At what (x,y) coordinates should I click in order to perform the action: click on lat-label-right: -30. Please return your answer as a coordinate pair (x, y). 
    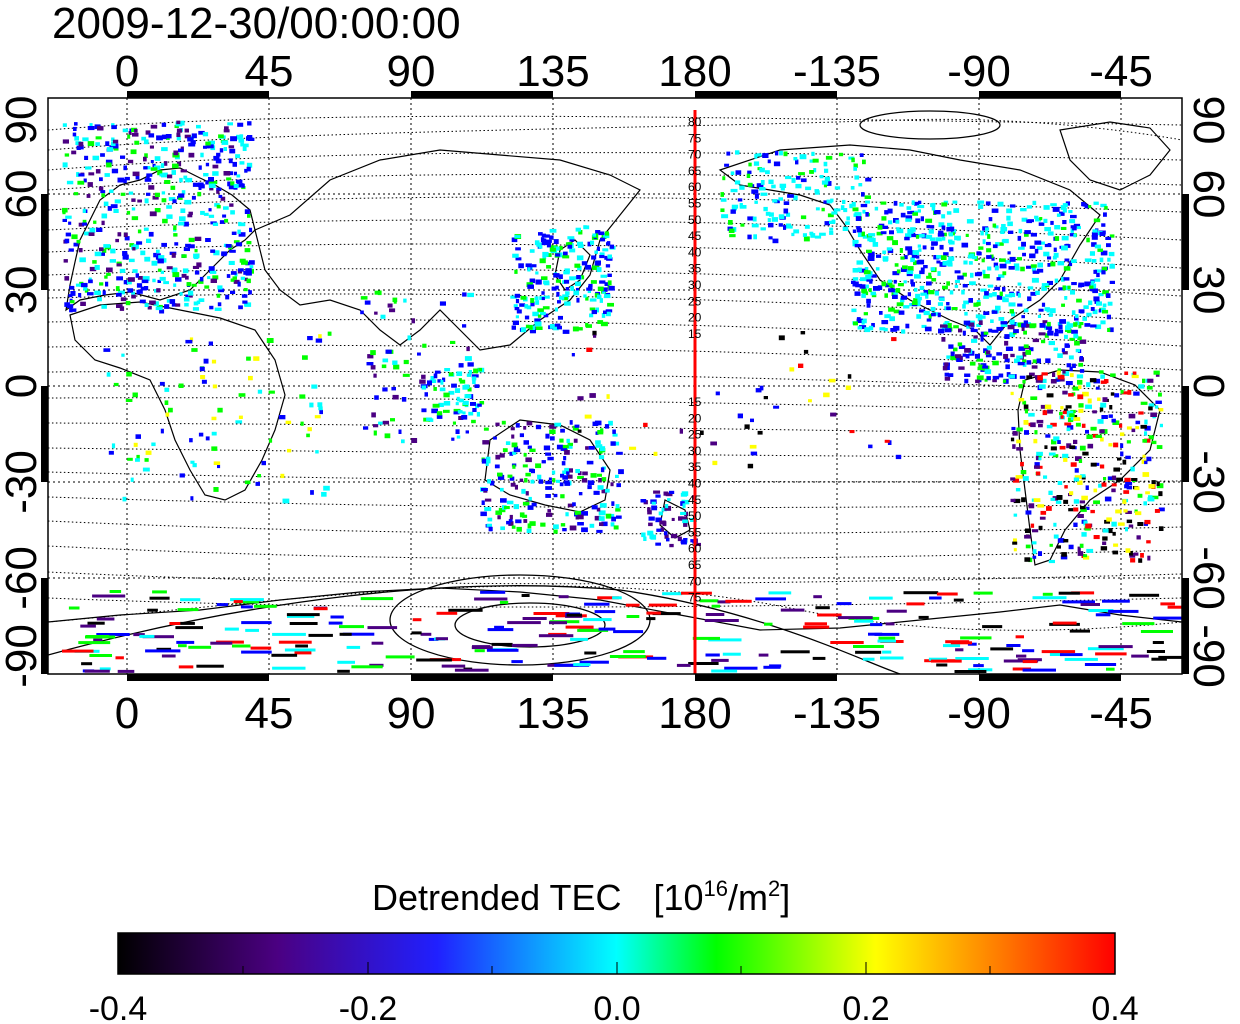
    Looking at the image, I should click on (1208, 482).